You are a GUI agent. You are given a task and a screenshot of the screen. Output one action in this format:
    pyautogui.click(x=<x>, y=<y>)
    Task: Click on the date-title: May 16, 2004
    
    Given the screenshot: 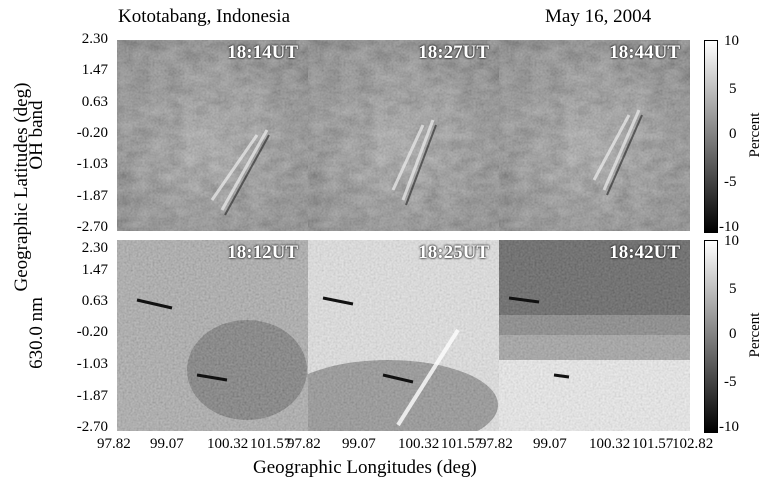 What is the action you would take?
    pyautogui.click(x=598, y=16)
    